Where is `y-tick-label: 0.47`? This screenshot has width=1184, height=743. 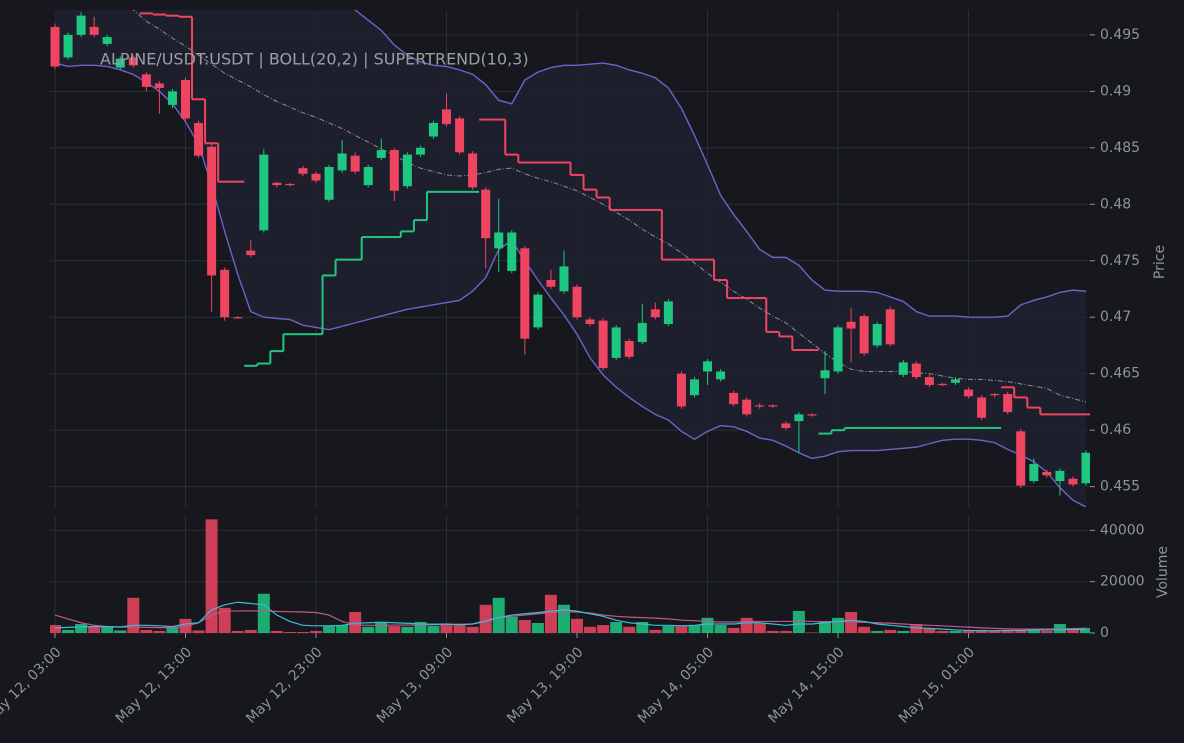 y-tick-label: 0.47 is located at coordinates (1115, 317).